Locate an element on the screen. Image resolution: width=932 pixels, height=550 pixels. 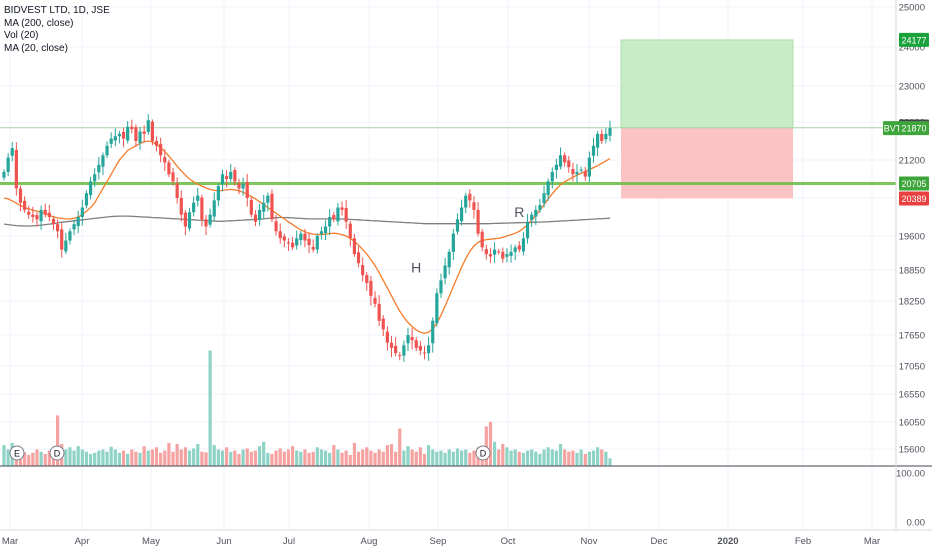
price-tag-box is located at coordinates (914, 198).